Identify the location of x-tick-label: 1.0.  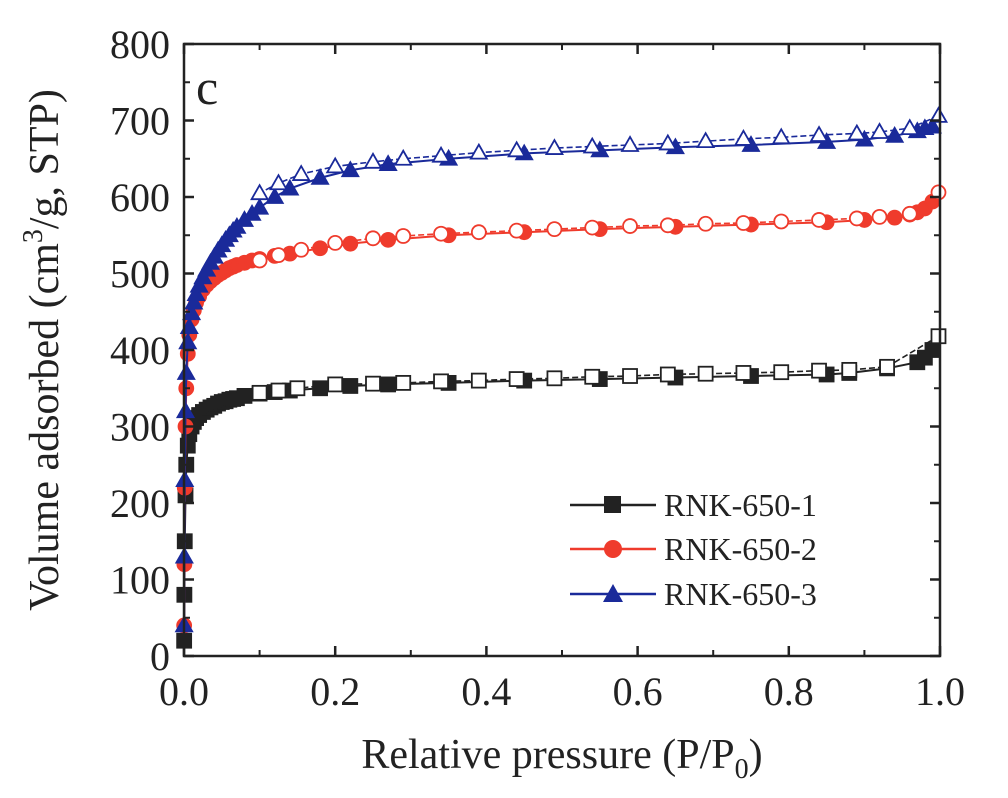
(940, 691).